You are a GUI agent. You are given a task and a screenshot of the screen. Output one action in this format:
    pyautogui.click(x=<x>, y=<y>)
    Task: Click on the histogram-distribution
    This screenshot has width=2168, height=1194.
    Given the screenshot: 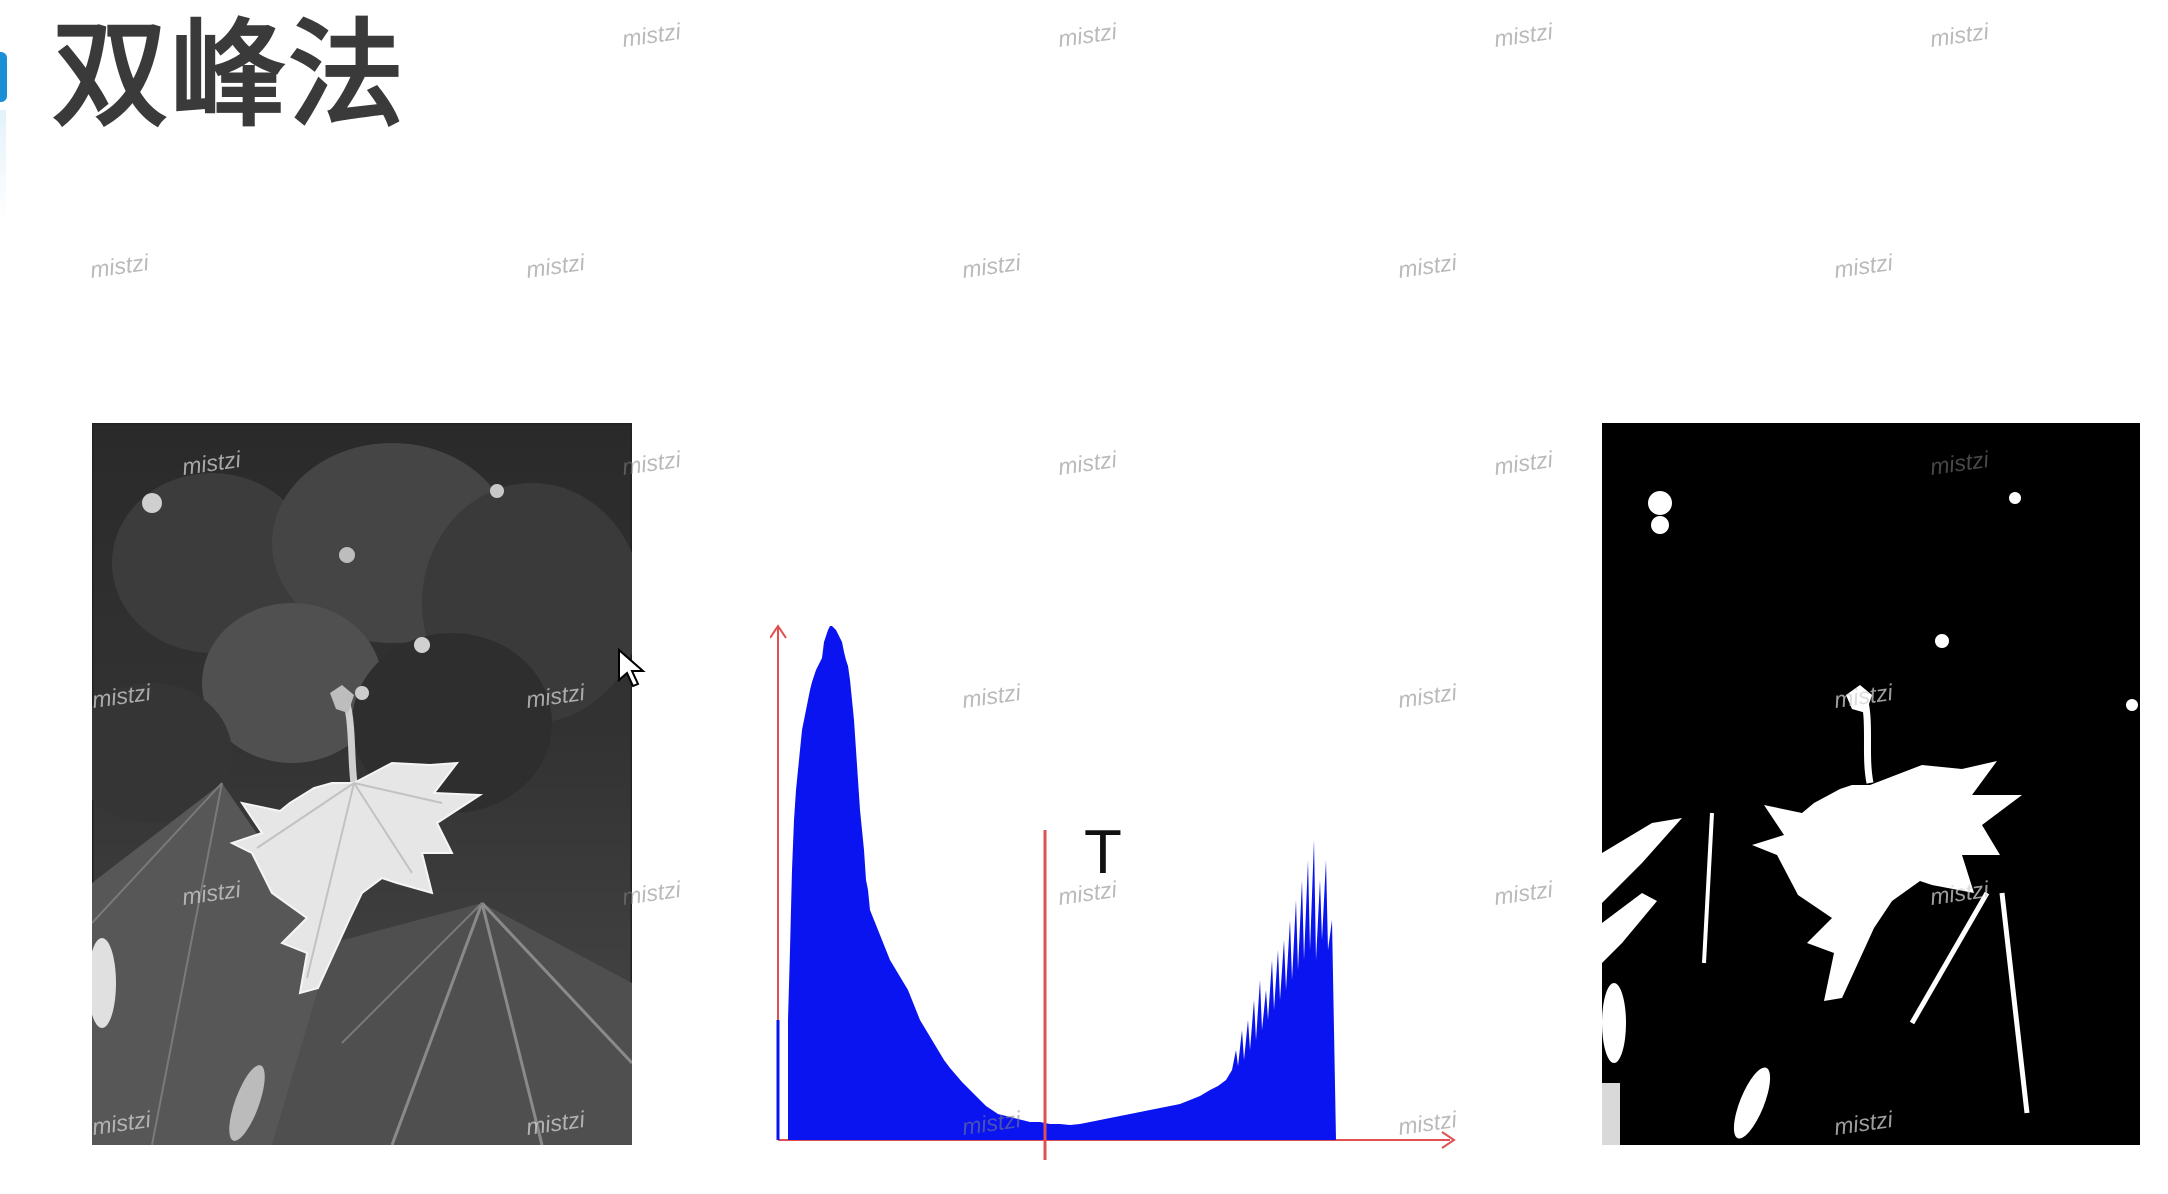 What is the action you would take?
    pyautogui.click(x=1062, y=883)
    